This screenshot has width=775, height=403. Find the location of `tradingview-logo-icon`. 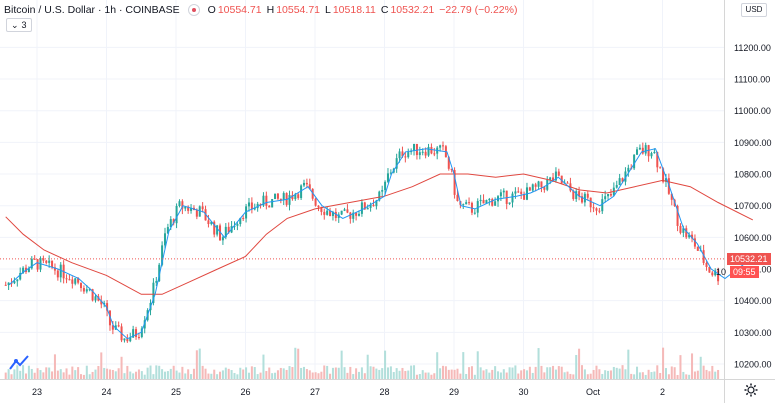

tradingview-logo-icon is located at coordinates (19, 362).